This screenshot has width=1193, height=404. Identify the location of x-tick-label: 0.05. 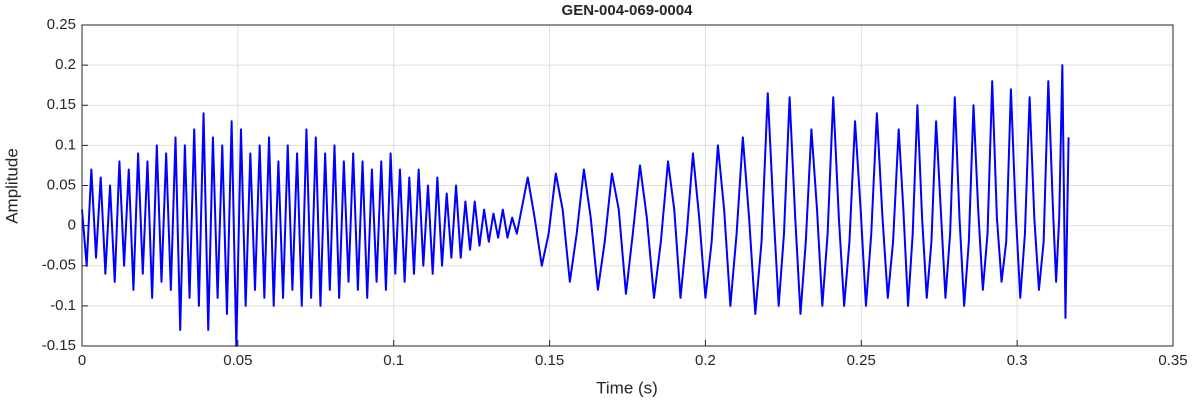
(237, 360).